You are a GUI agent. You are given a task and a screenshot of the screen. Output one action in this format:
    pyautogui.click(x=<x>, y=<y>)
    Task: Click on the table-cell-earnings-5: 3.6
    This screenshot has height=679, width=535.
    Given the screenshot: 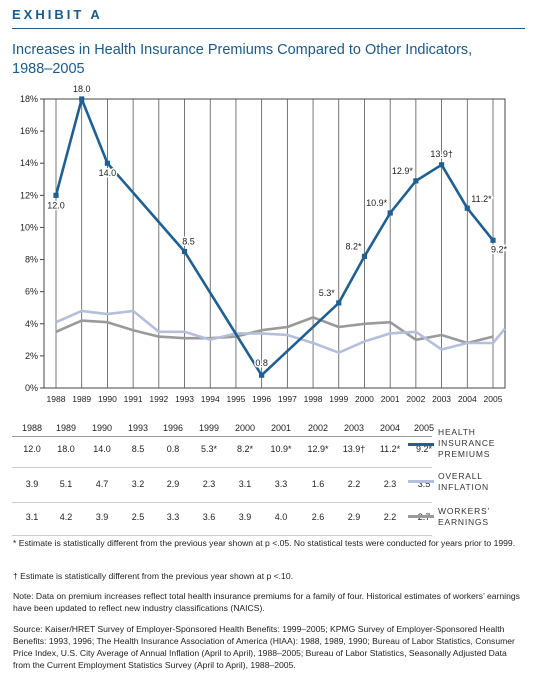 What is the action you would take?
    pyautogui.click(x=209, y=517)
    